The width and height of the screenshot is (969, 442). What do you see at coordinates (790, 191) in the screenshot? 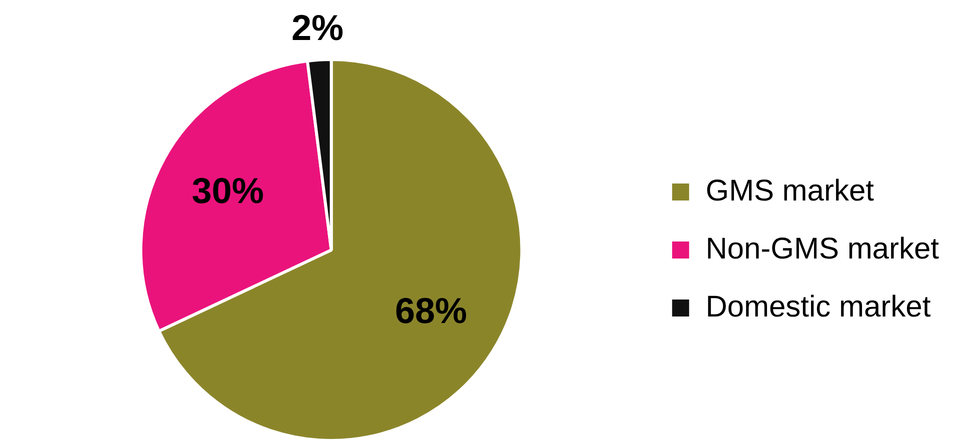
I see `legend-label: GMS market` at bounding box center [790, 191].